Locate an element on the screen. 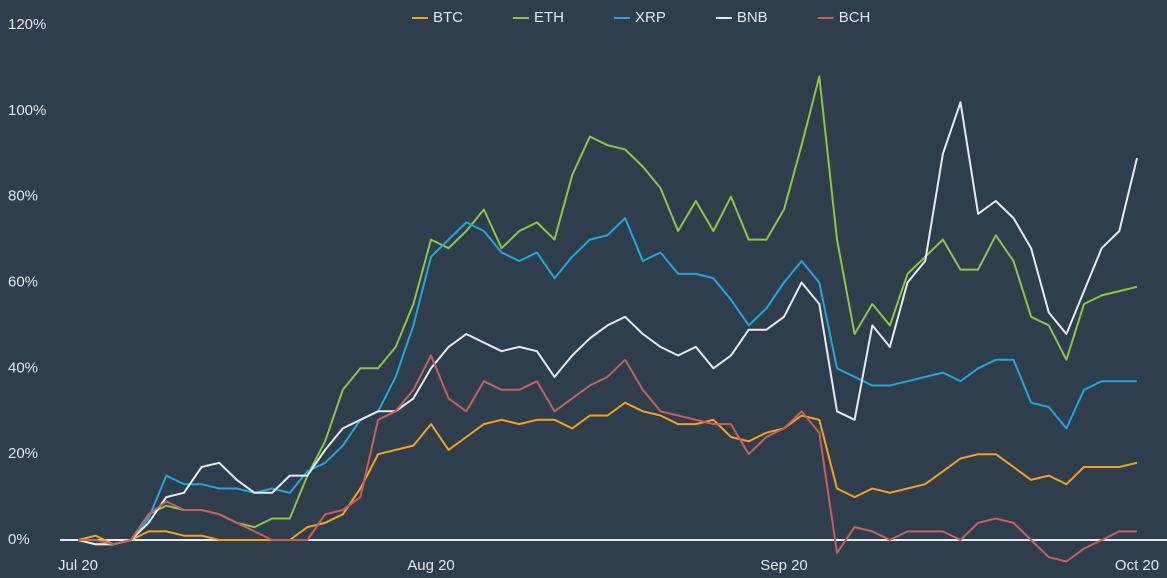  y-tick-label: 0% is located at coordinates (19, 539).